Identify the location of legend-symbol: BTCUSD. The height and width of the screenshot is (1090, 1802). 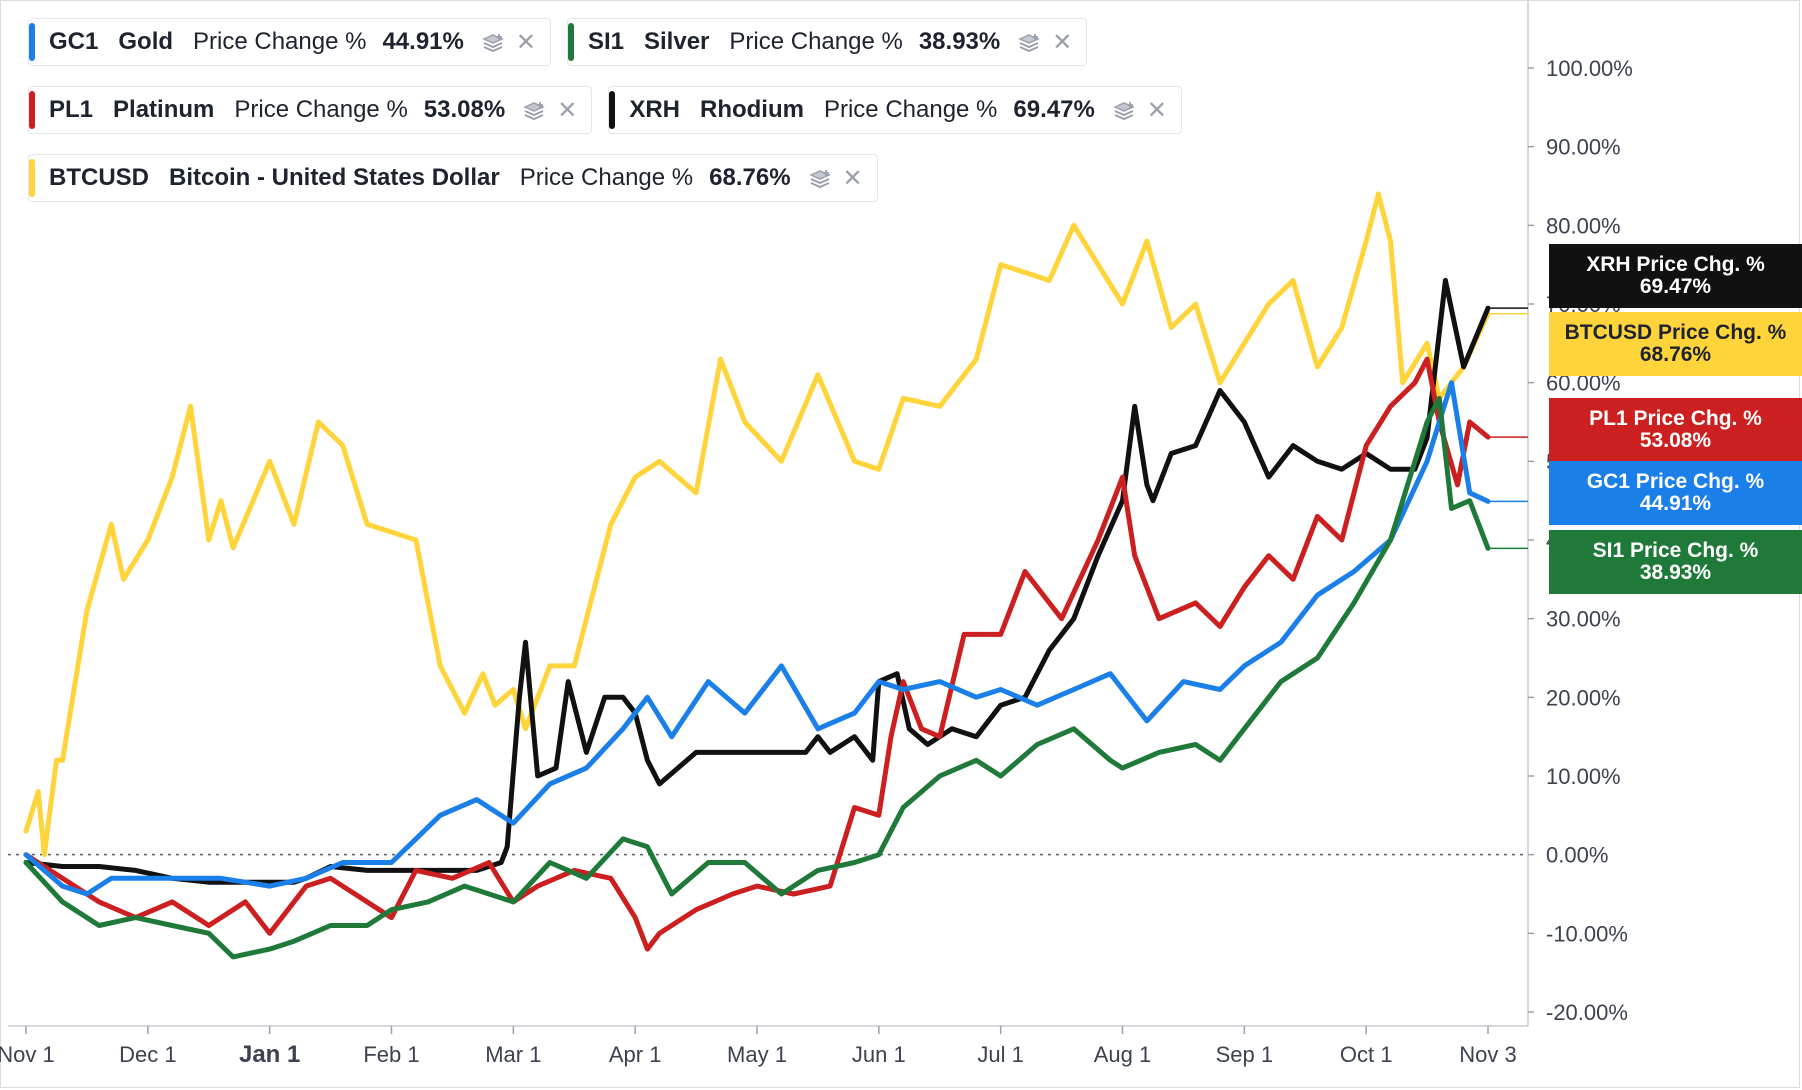
(99, 177).